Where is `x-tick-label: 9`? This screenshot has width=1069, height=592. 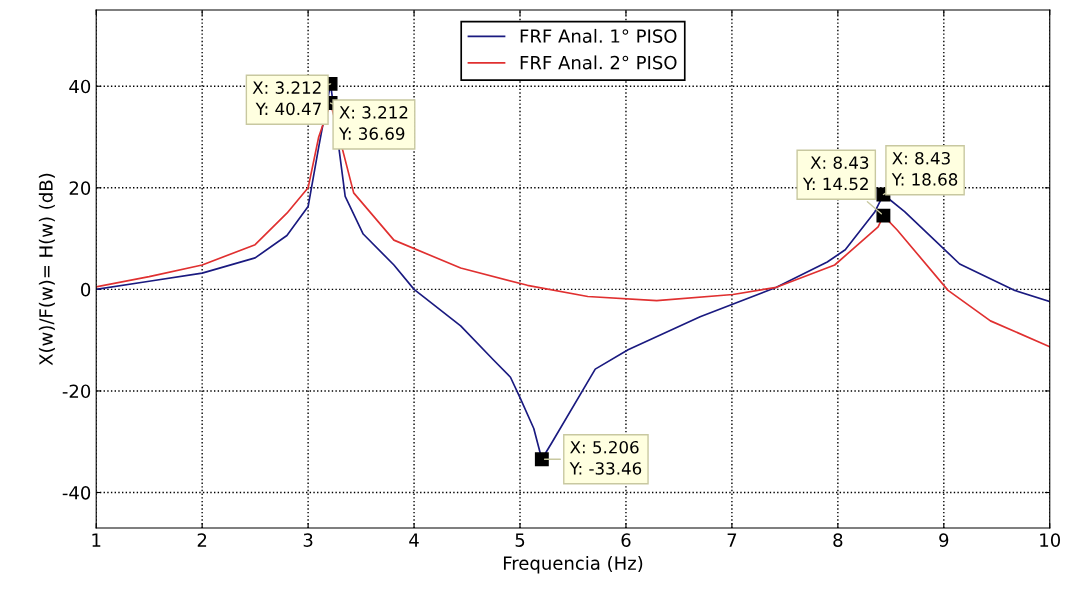
x-tick-label: 9 is located at coordinates (944, 540).